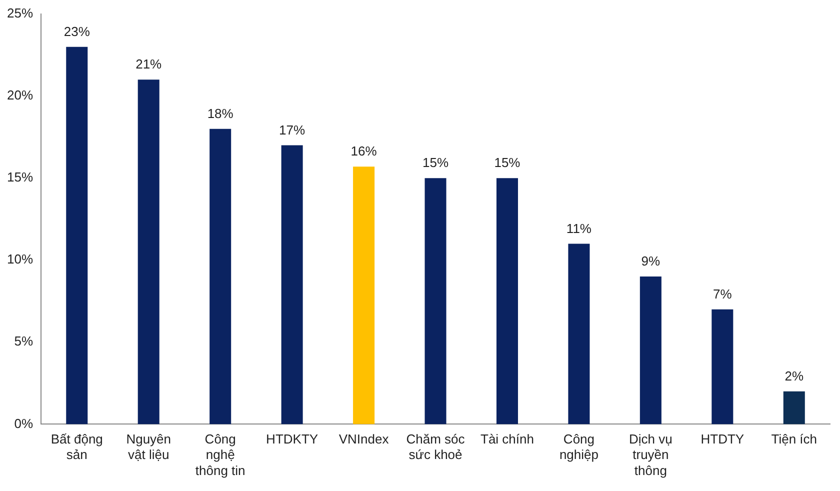 Image resolution: width=840 pixels, height=491 pixels. Describe the element at coordinates (20, 259) in the screenshot. I see `y-tick-label: 10%` at that location.